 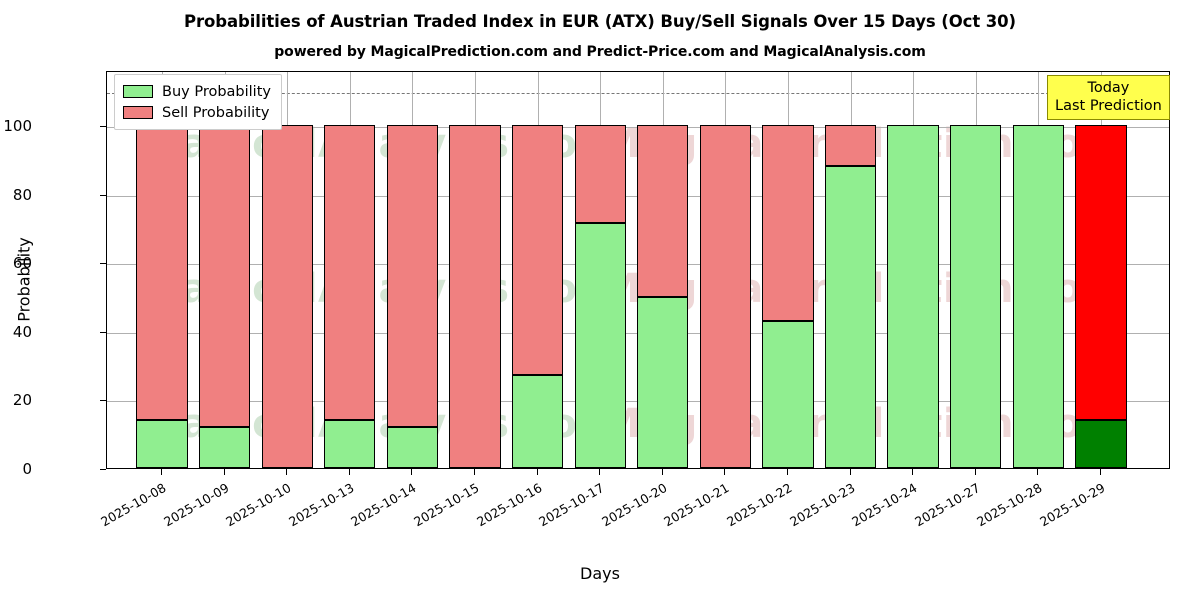 What do you see at coordinates (1072, 505) in the screenshot?
I see `x-axis-tick-label: 2025-10-29` at bounding box center [1072, 505].